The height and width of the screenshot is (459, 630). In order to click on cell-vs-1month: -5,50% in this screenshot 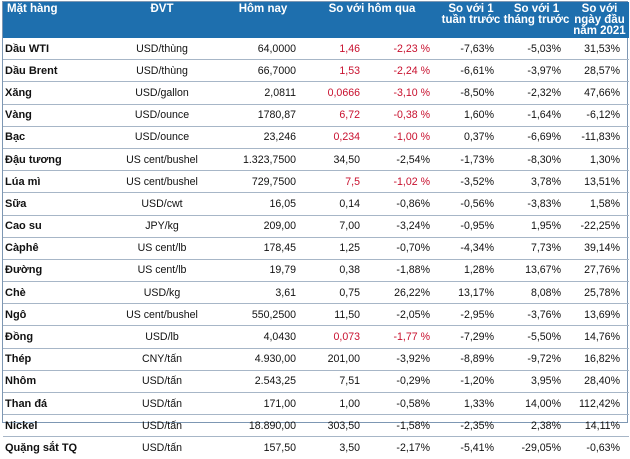, I will do `click(536, 337)`.